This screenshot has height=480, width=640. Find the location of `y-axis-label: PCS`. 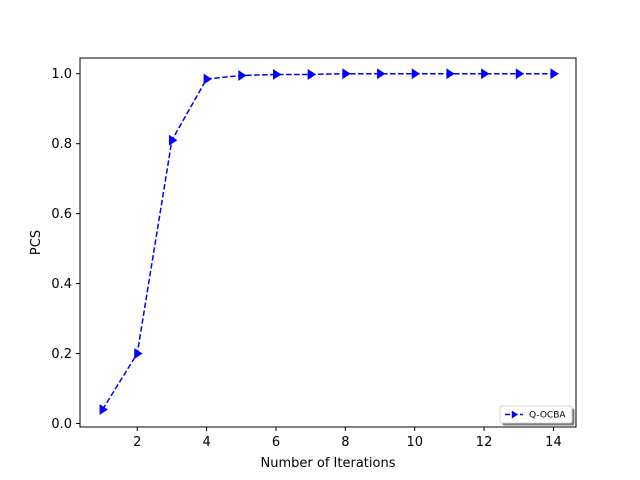

y-axis-label: PCS is located at coordinates (36, 242).